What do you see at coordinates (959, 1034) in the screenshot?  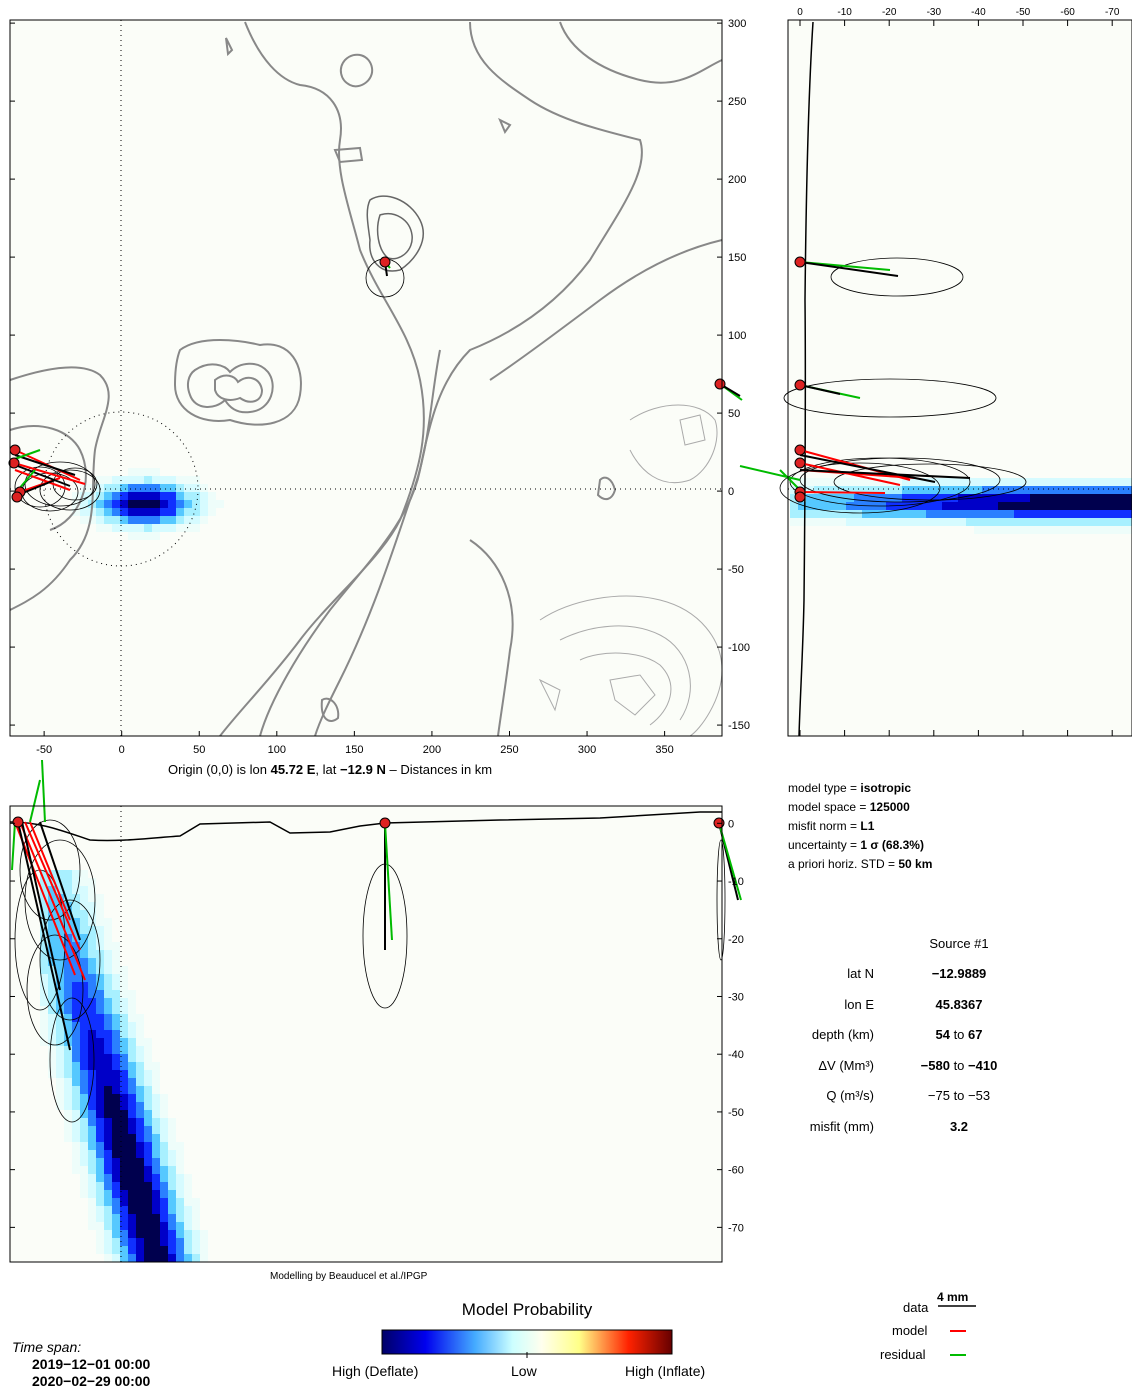 I see `source-row-value: 54 to 67` at bounding box center [959, 1034].